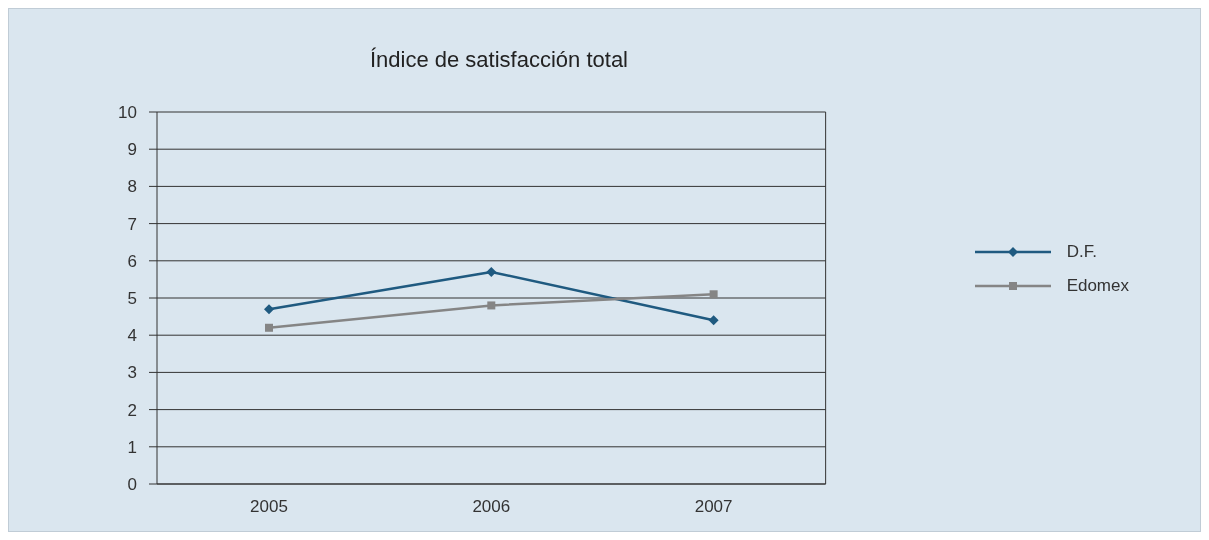  I want to click on x-tick-label: 2005, so click(269, 507).